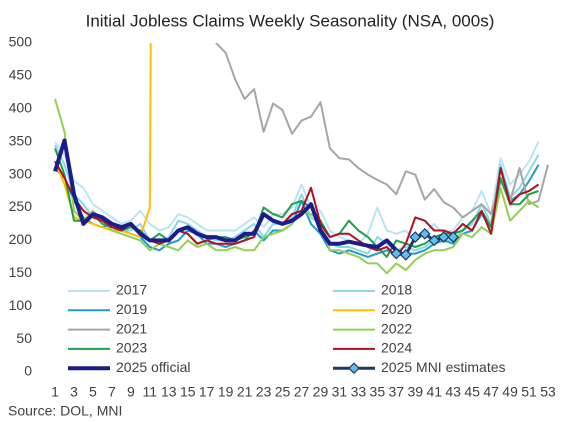  Describe the element at coordinates (415, 392) in the screenshot. I see `x-tick-label: 39` at that location.